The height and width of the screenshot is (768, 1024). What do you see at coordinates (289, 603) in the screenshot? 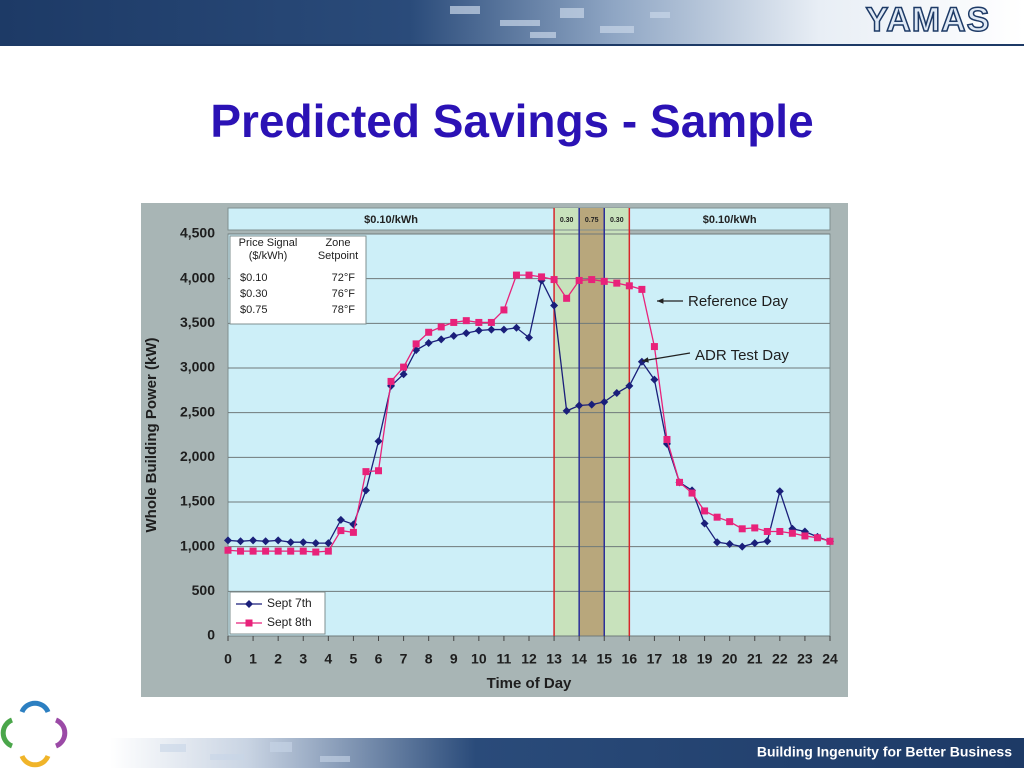
I see `legend-label: Sept 7th` at bounding box center [289, 603].